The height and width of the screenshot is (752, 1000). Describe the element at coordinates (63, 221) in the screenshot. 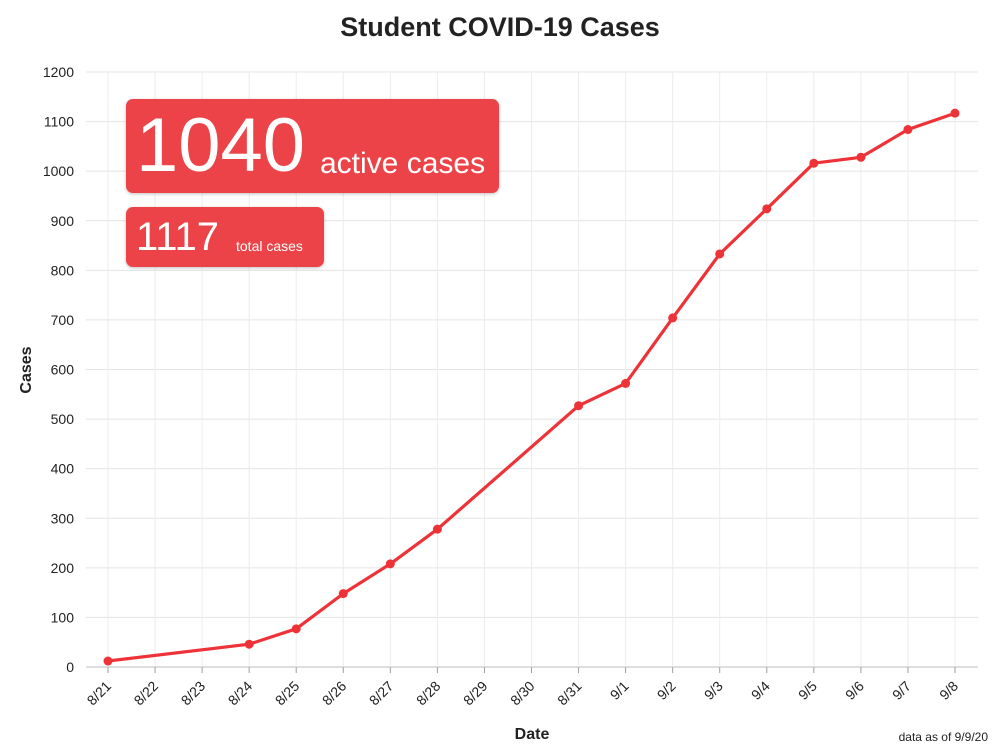

I see `y-tick-label: 900` at that location.